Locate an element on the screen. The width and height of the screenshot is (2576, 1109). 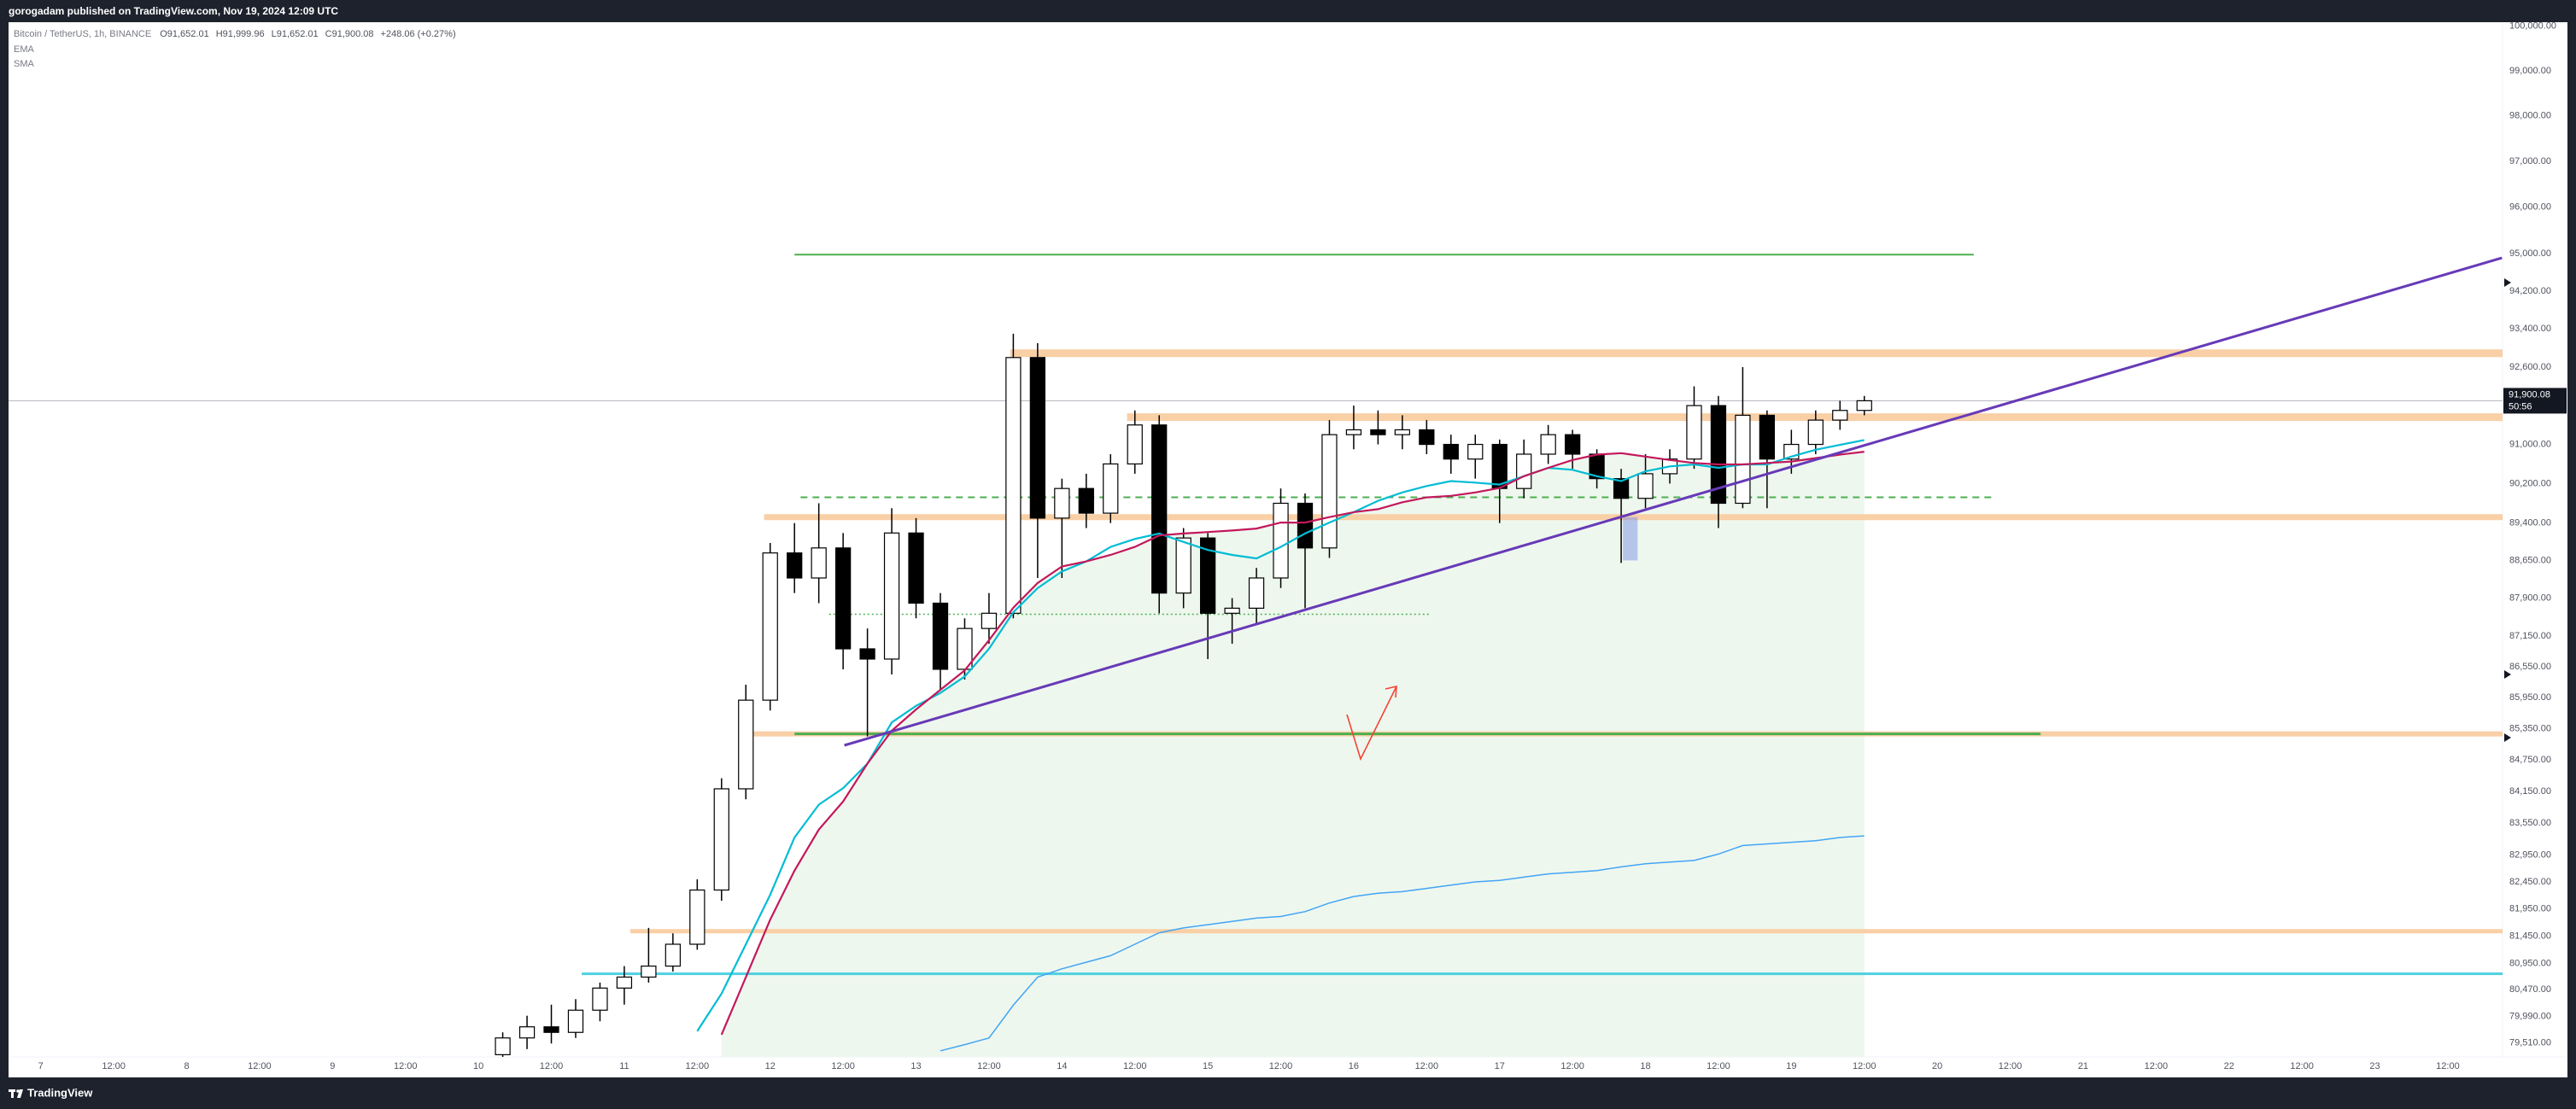
y-tick-label: 93,400.00 is located at coordinates (2530, 329).